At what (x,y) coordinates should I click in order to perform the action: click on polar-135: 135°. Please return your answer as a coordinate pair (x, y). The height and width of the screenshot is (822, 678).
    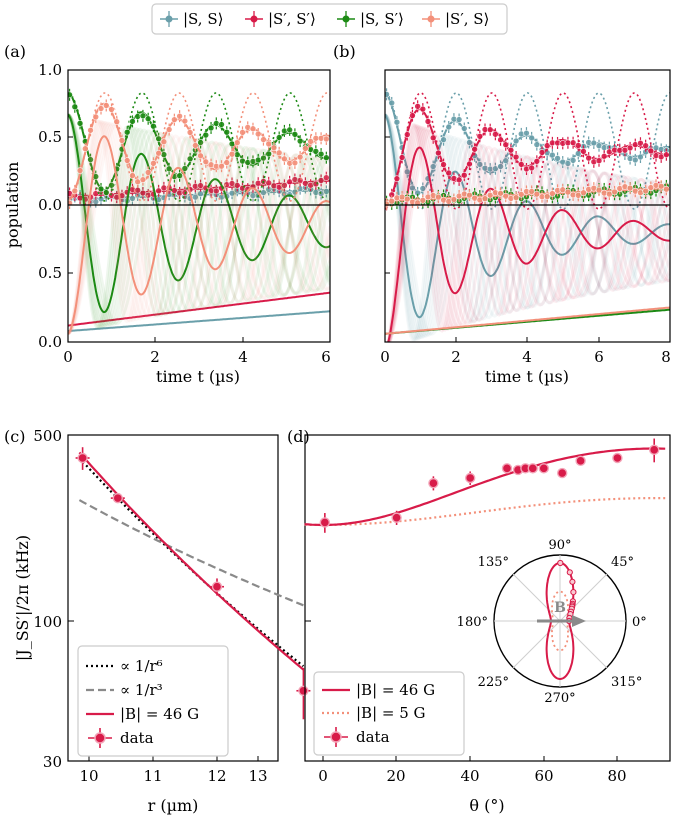
    Looking at the image, I should click on (493, 562).